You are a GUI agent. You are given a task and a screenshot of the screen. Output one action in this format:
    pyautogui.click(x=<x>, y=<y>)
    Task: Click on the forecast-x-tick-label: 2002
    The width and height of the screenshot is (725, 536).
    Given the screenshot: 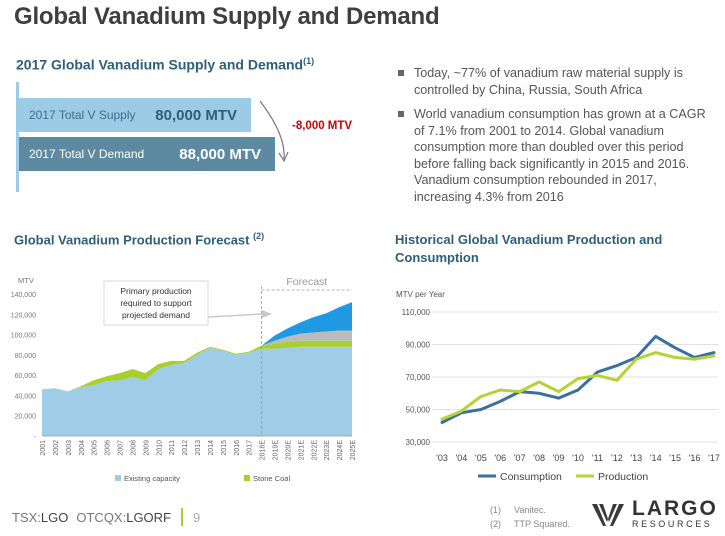 What is the action you would take?
    pyautogui.click(x=56, y=448)
    